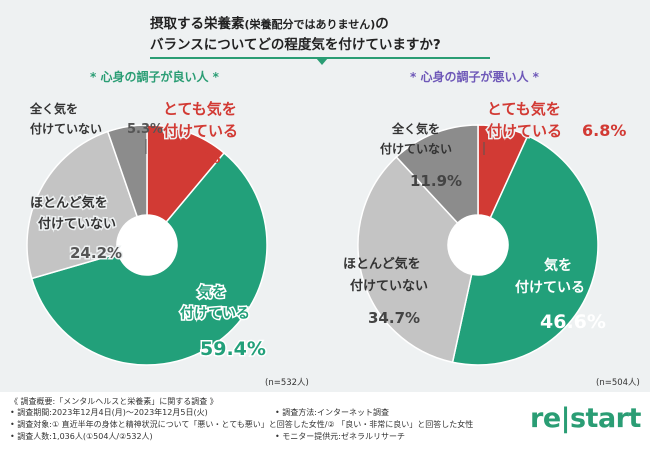 The image size is (650, 450). I want to click on right-label-hardly-2: 付けていない, so click(389, 286).